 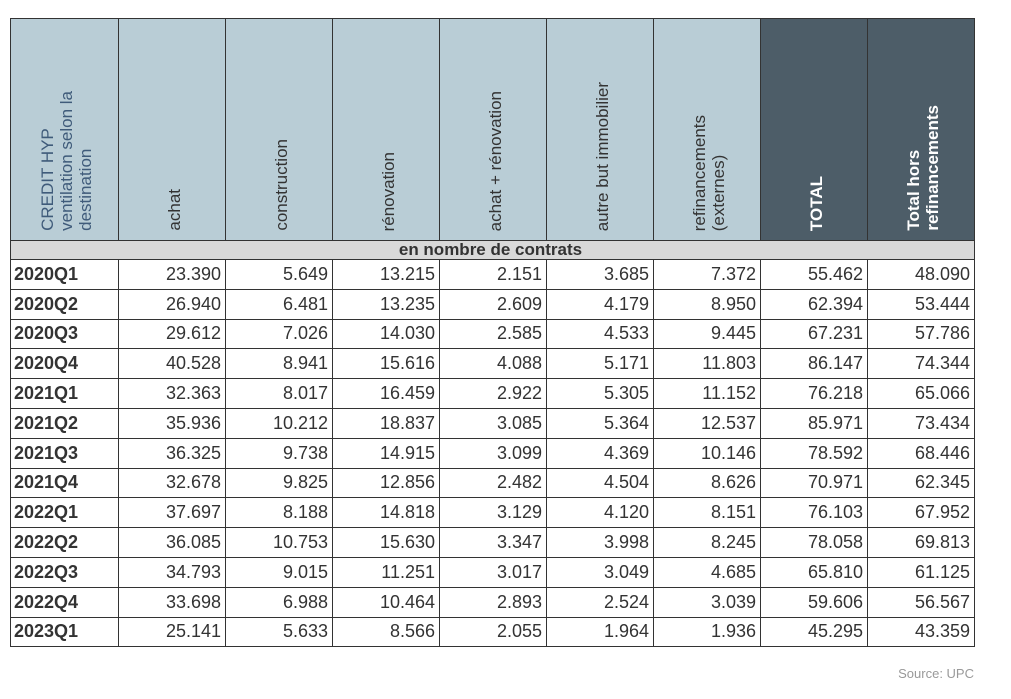 I want to click on cell: 13.215, so click(x=386, y=274).